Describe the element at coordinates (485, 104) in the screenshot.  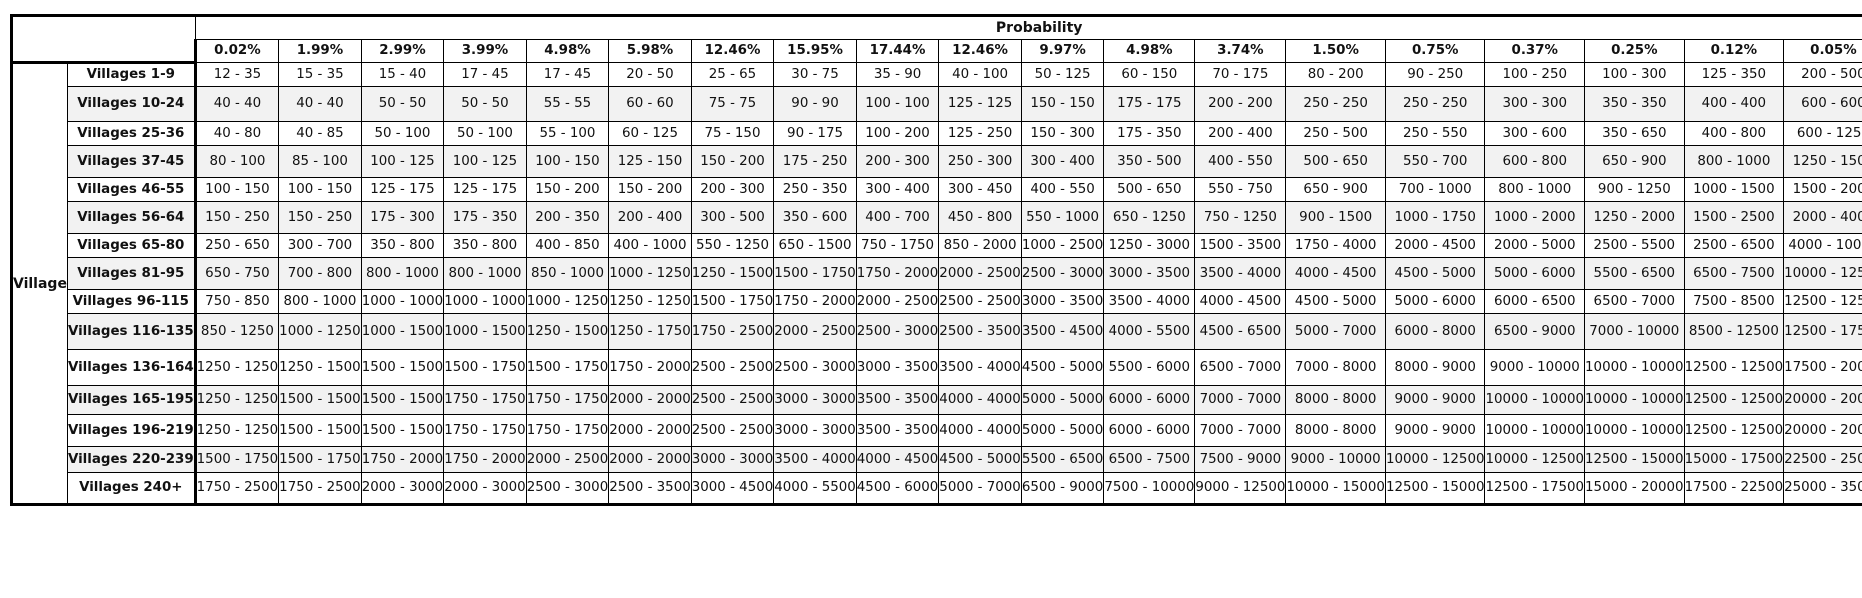
I see `table-cell: 50 - 50` at that location.